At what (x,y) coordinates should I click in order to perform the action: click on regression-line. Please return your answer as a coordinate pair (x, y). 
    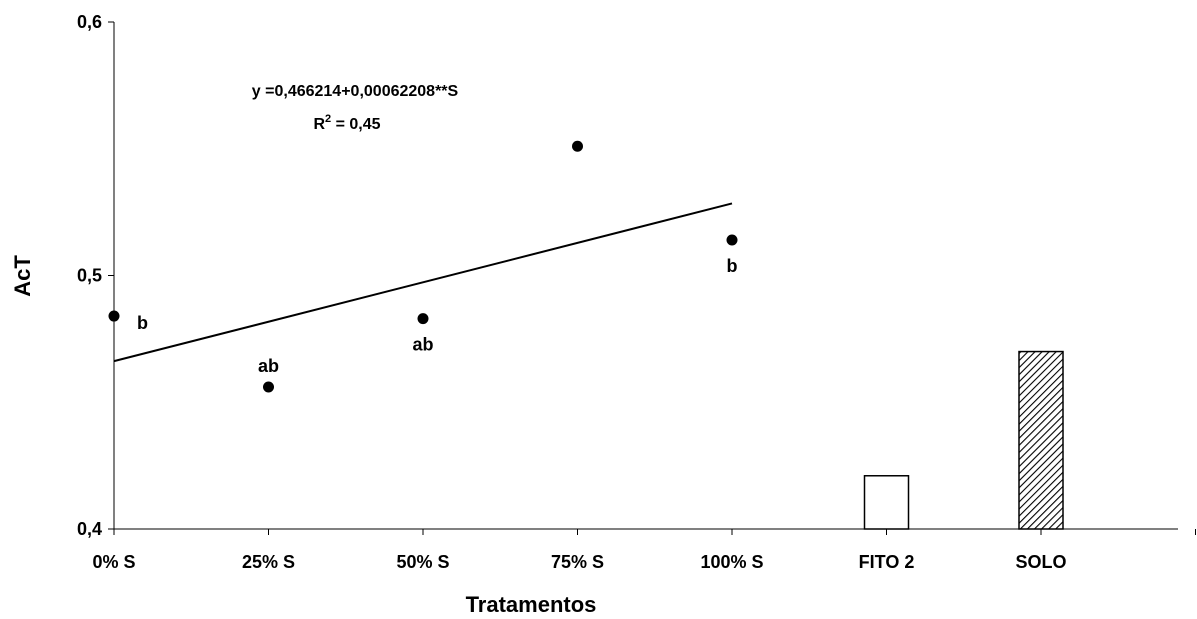
    Looking at the image, I should click on (423, 282).